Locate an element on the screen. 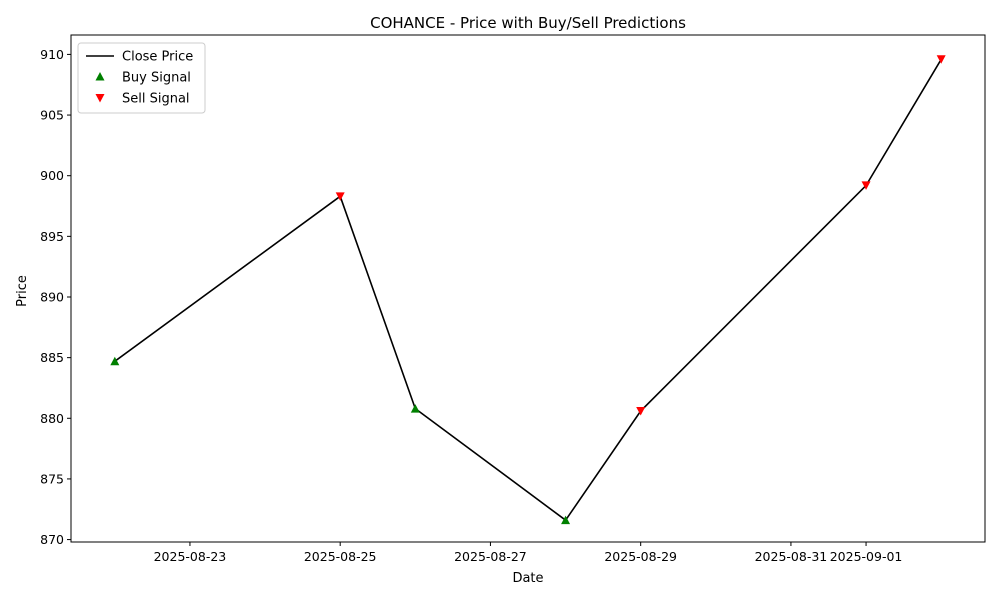 The height and width of the screenshot is (600, 1000). x-tick-label: 2025-08-31 is located at coordinates (791, 556).